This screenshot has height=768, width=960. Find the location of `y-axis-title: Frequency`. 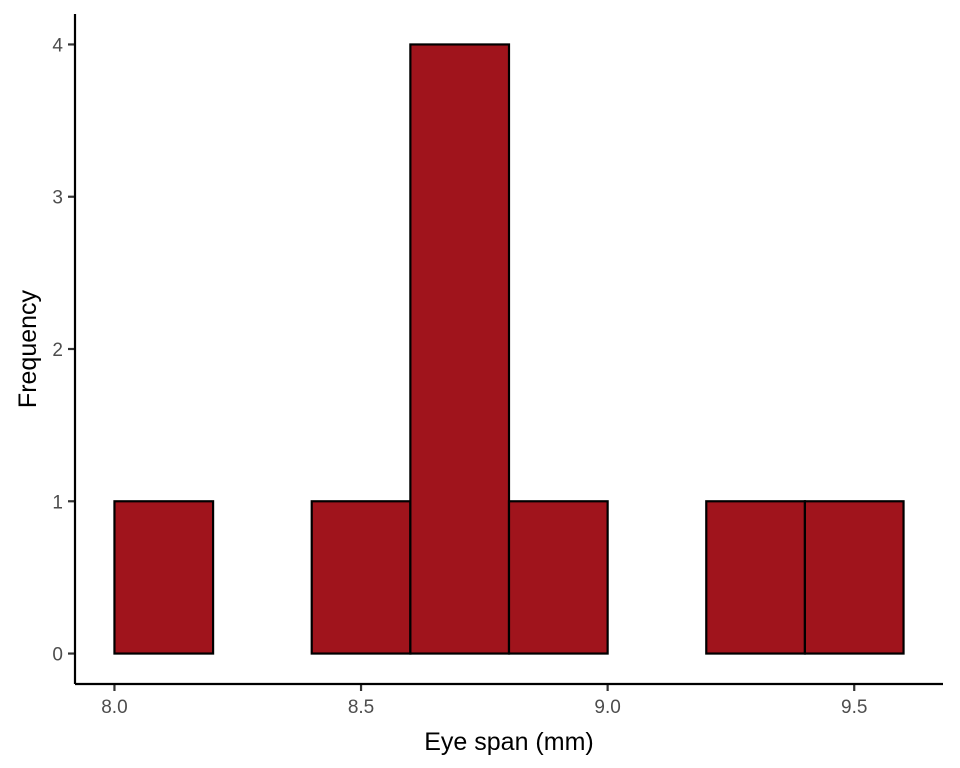

y-axis-title: Frequency is located at coordinates (28, 348).